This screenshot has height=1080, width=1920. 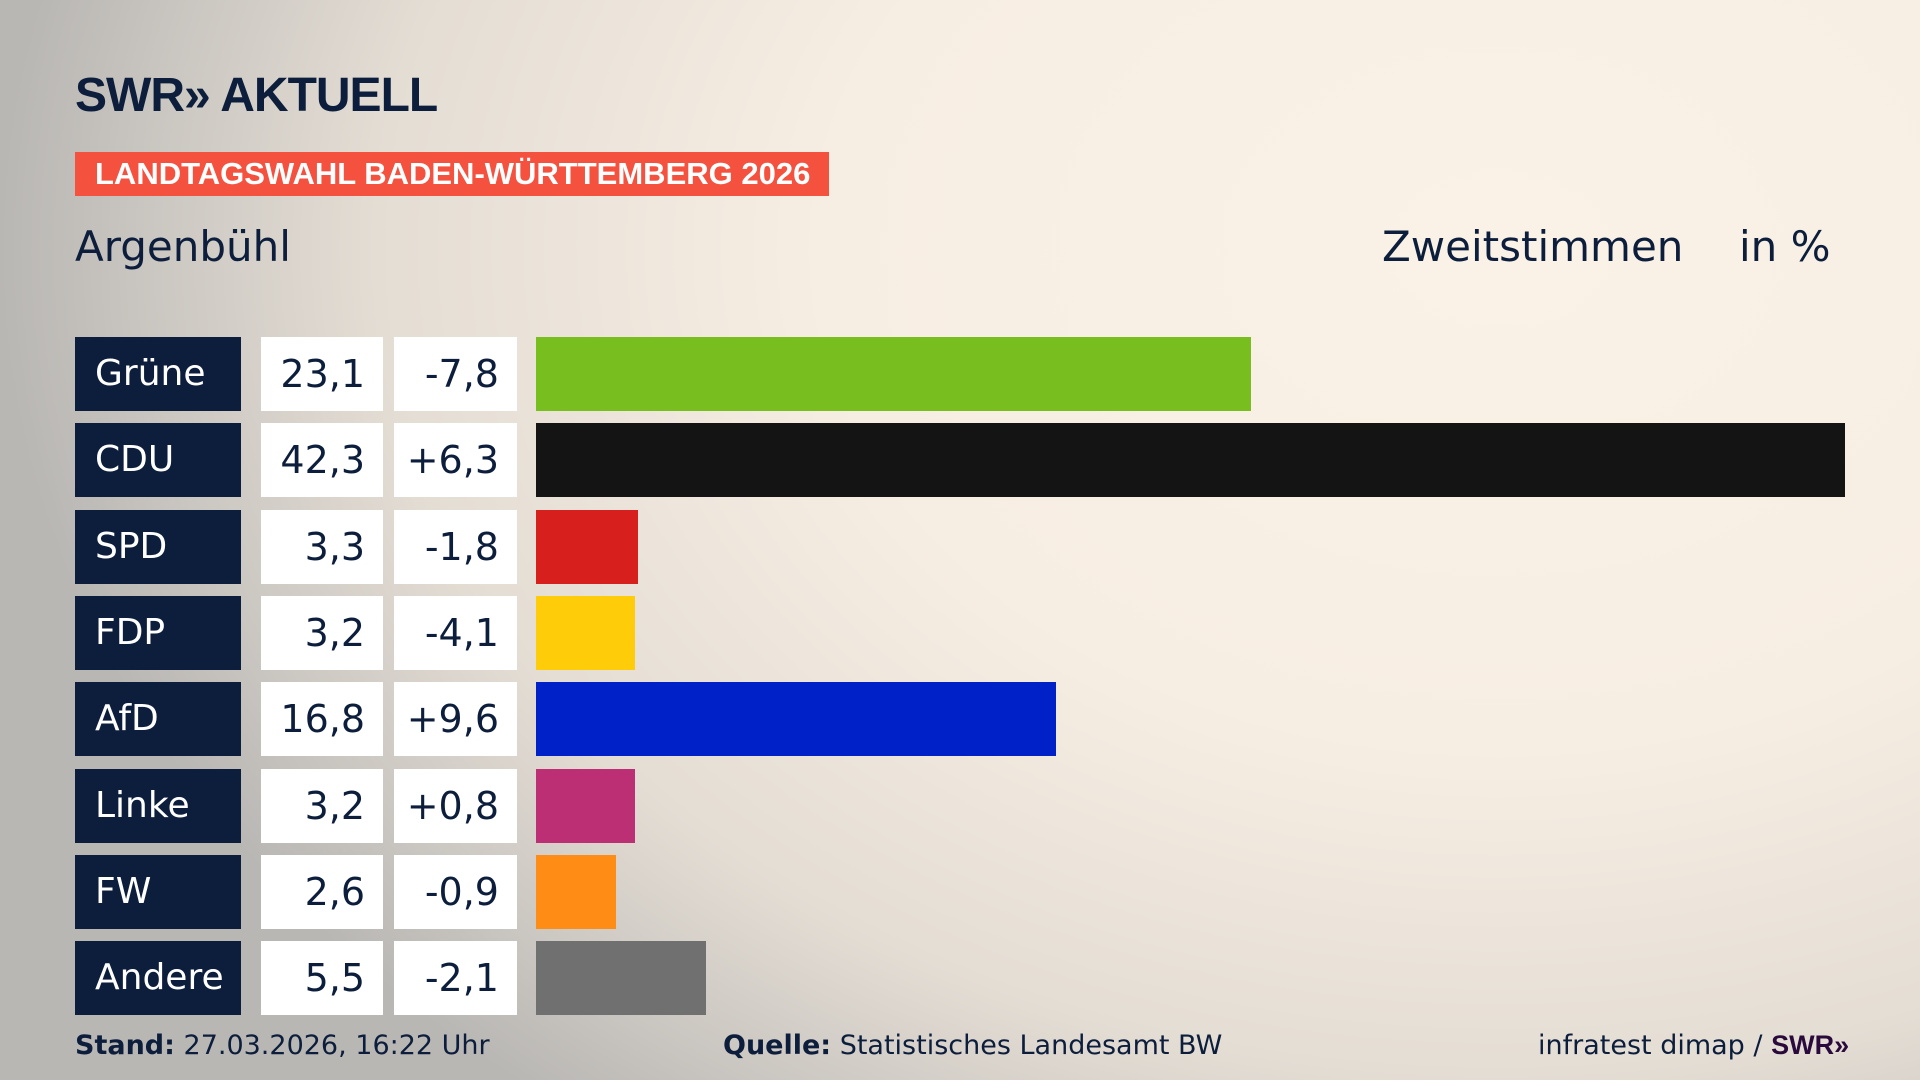 I want to click on timestamp: Stand: 27.03.2026, 16:22 Uhr, so click(x=282, y=1045).